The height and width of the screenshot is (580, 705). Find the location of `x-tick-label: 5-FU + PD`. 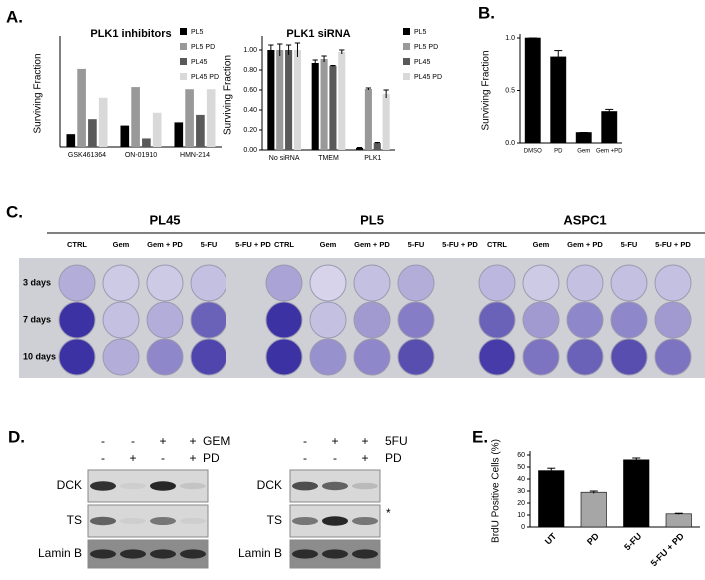

x-tick-label: 5-FU + PD is located at coordinates (668, 550).